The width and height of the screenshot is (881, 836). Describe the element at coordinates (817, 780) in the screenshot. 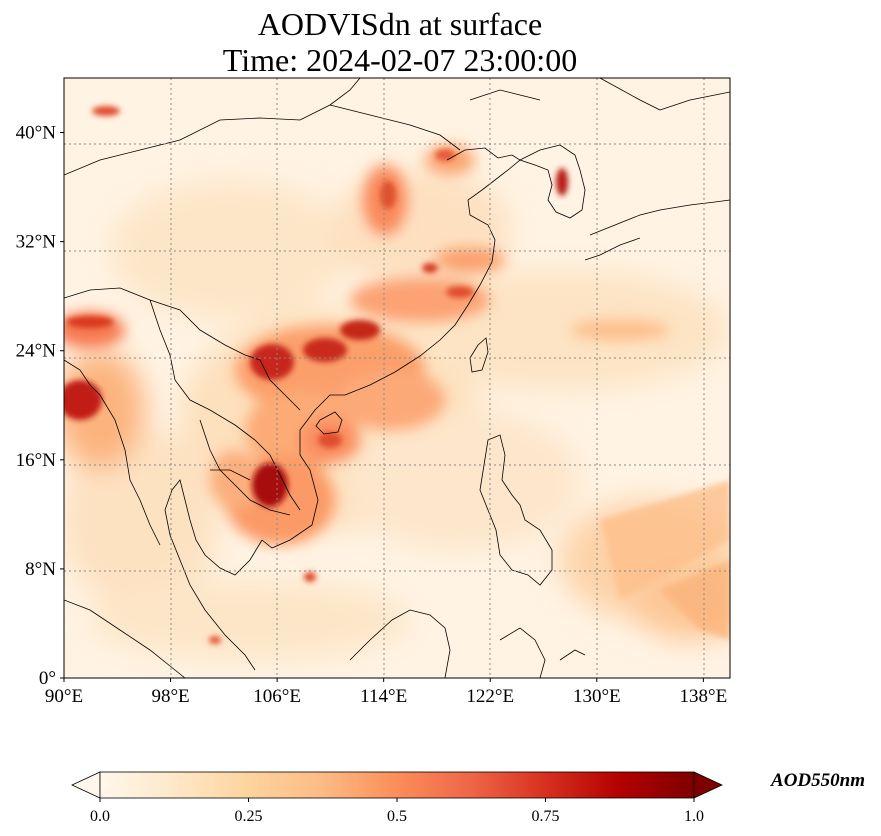

I see `colorbar-title: AOD550nm` at that location.